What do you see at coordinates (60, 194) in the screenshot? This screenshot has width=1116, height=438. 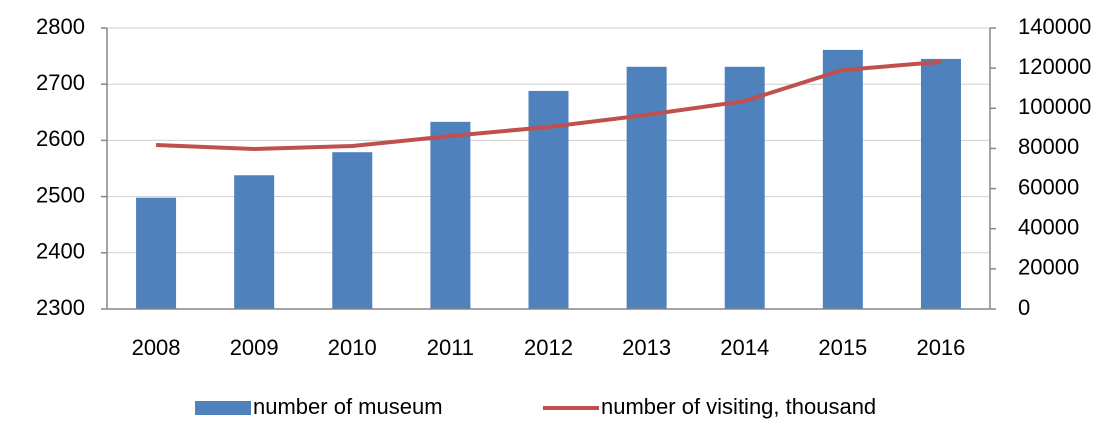 I see `y-tick-label: 2500` at bounding box center [60, 194].